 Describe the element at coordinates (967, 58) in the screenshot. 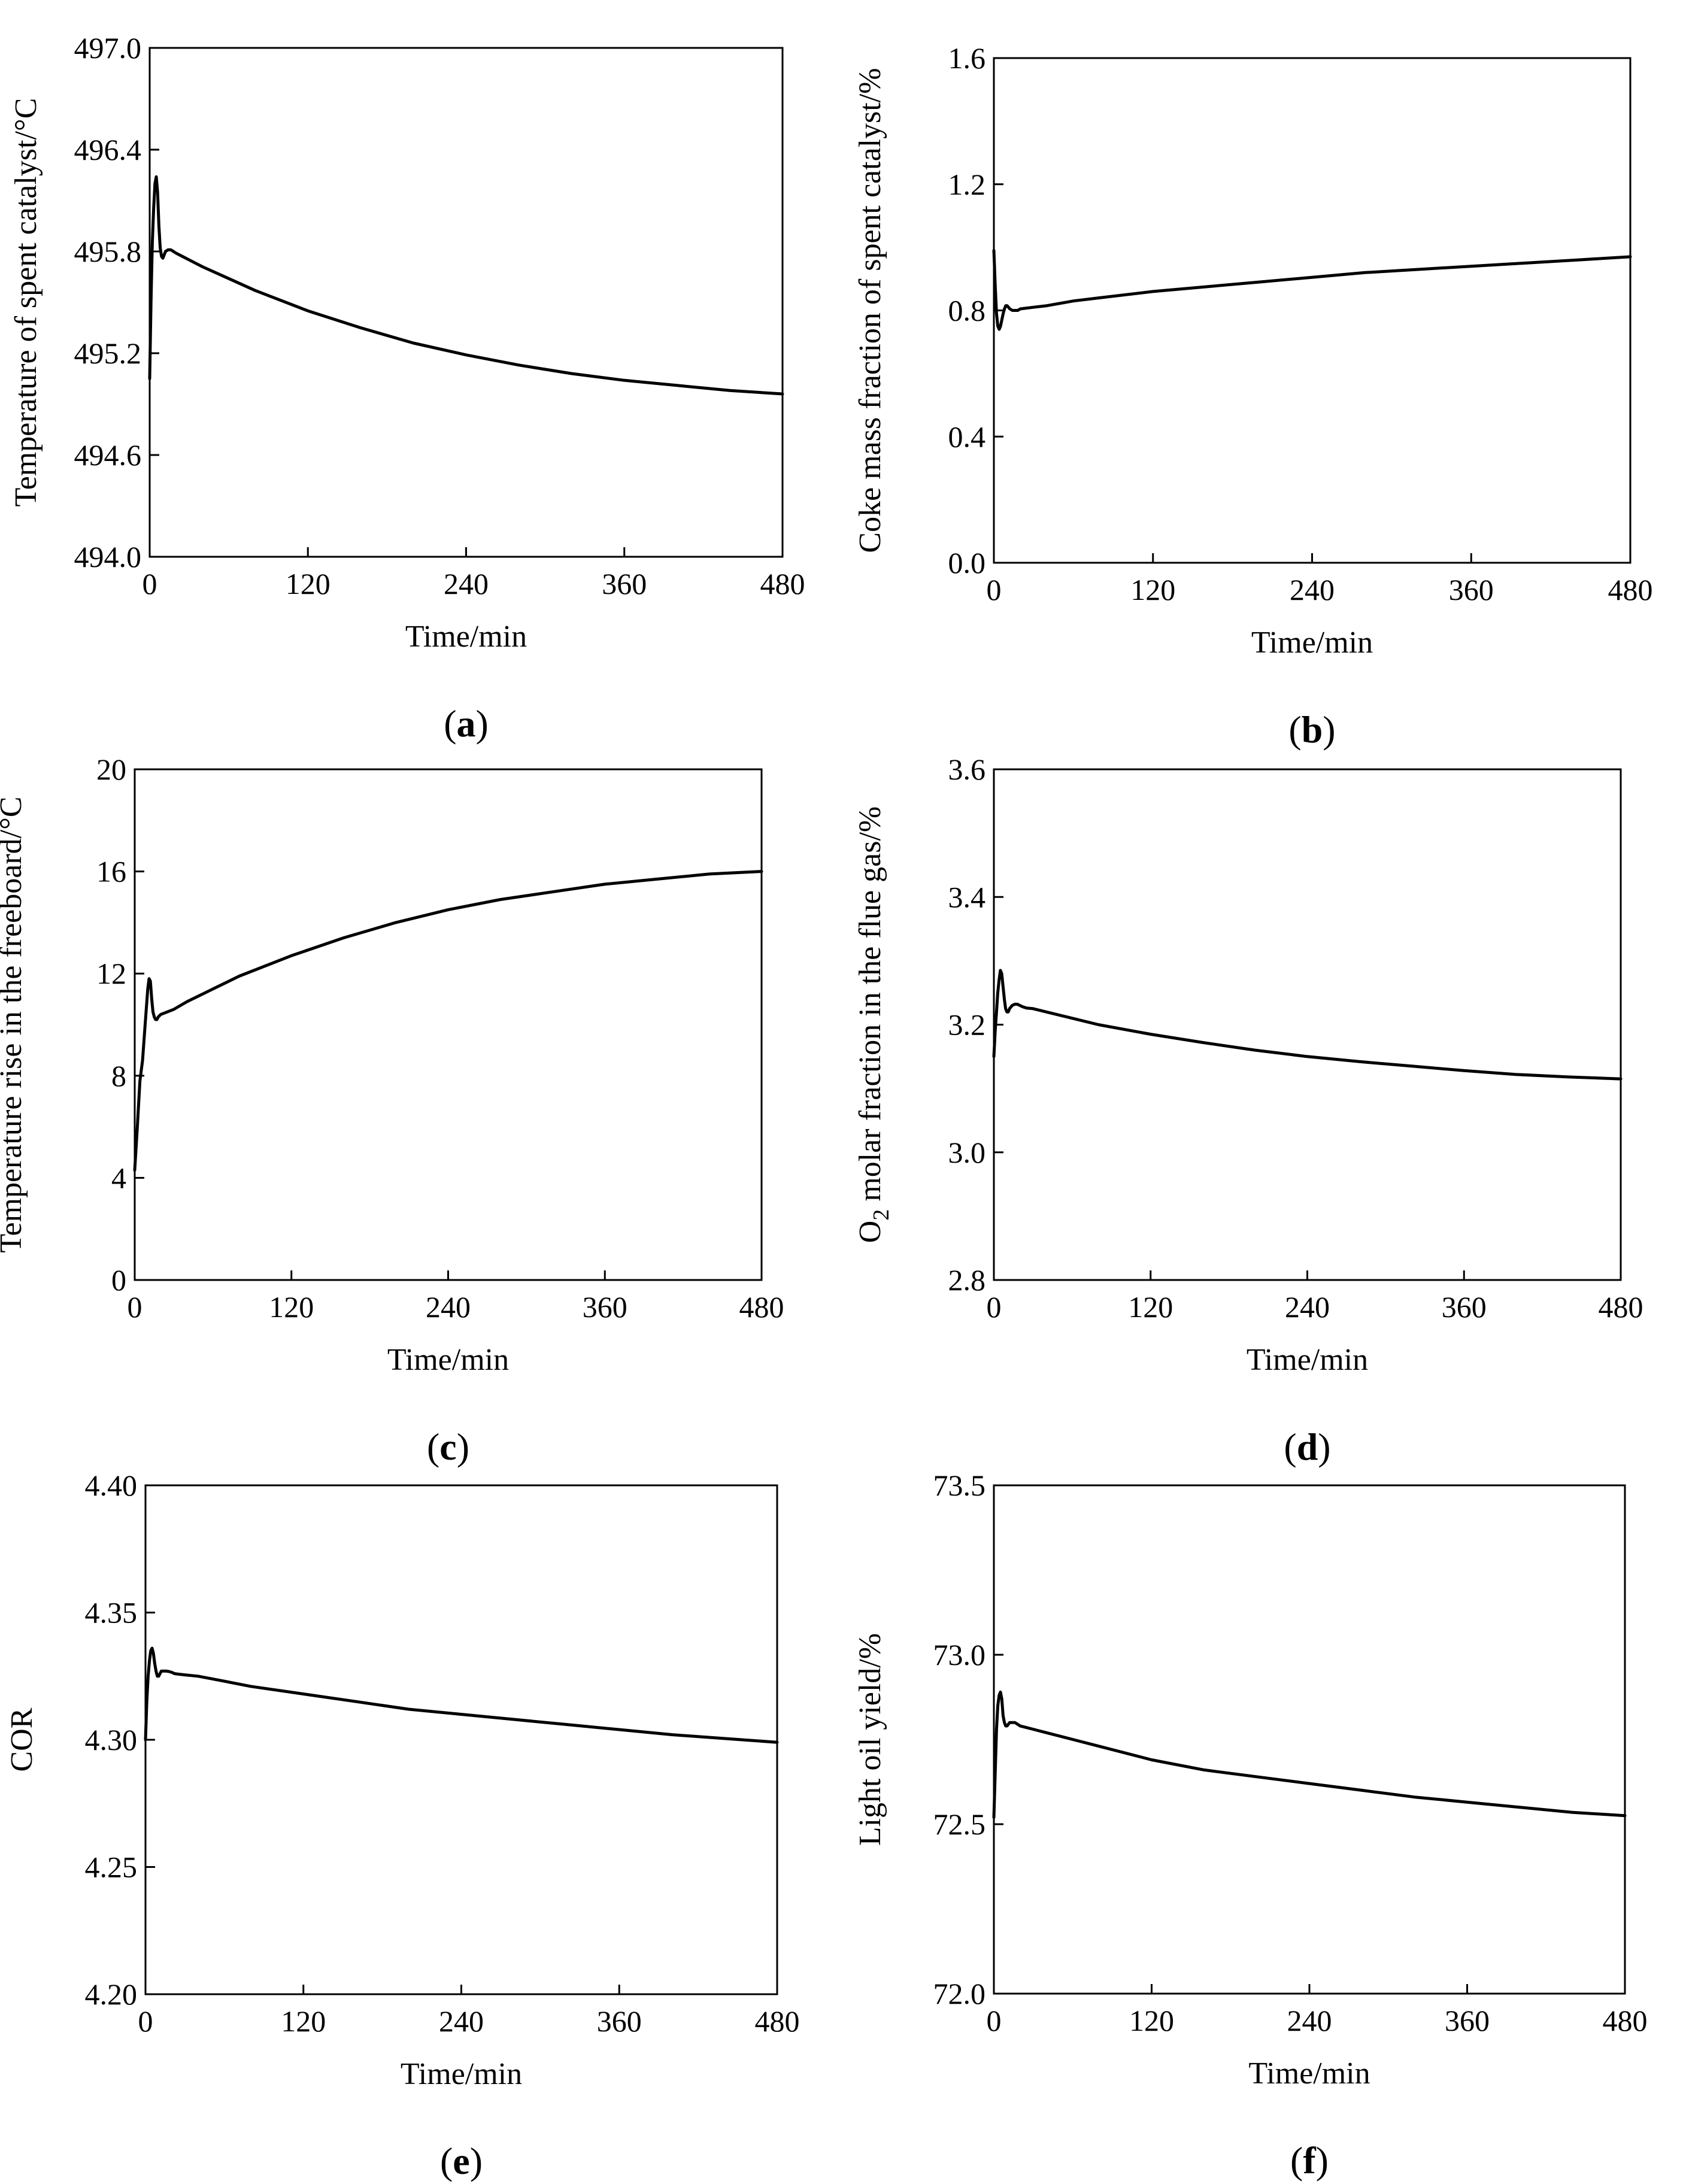

I see `y-tick-label: 1.6` at that location.